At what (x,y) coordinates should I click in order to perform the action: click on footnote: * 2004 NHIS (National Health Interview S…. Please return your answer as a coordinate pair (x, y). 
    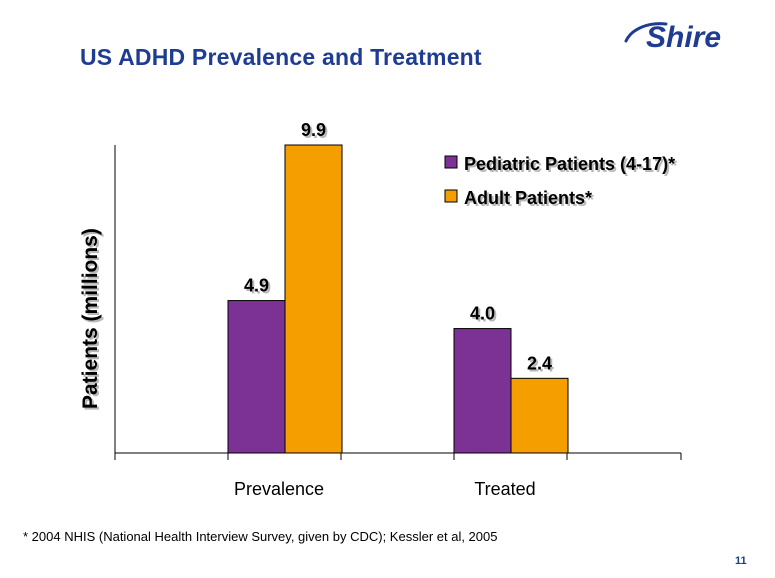
    Looking at the image, I should click on (260, 536).